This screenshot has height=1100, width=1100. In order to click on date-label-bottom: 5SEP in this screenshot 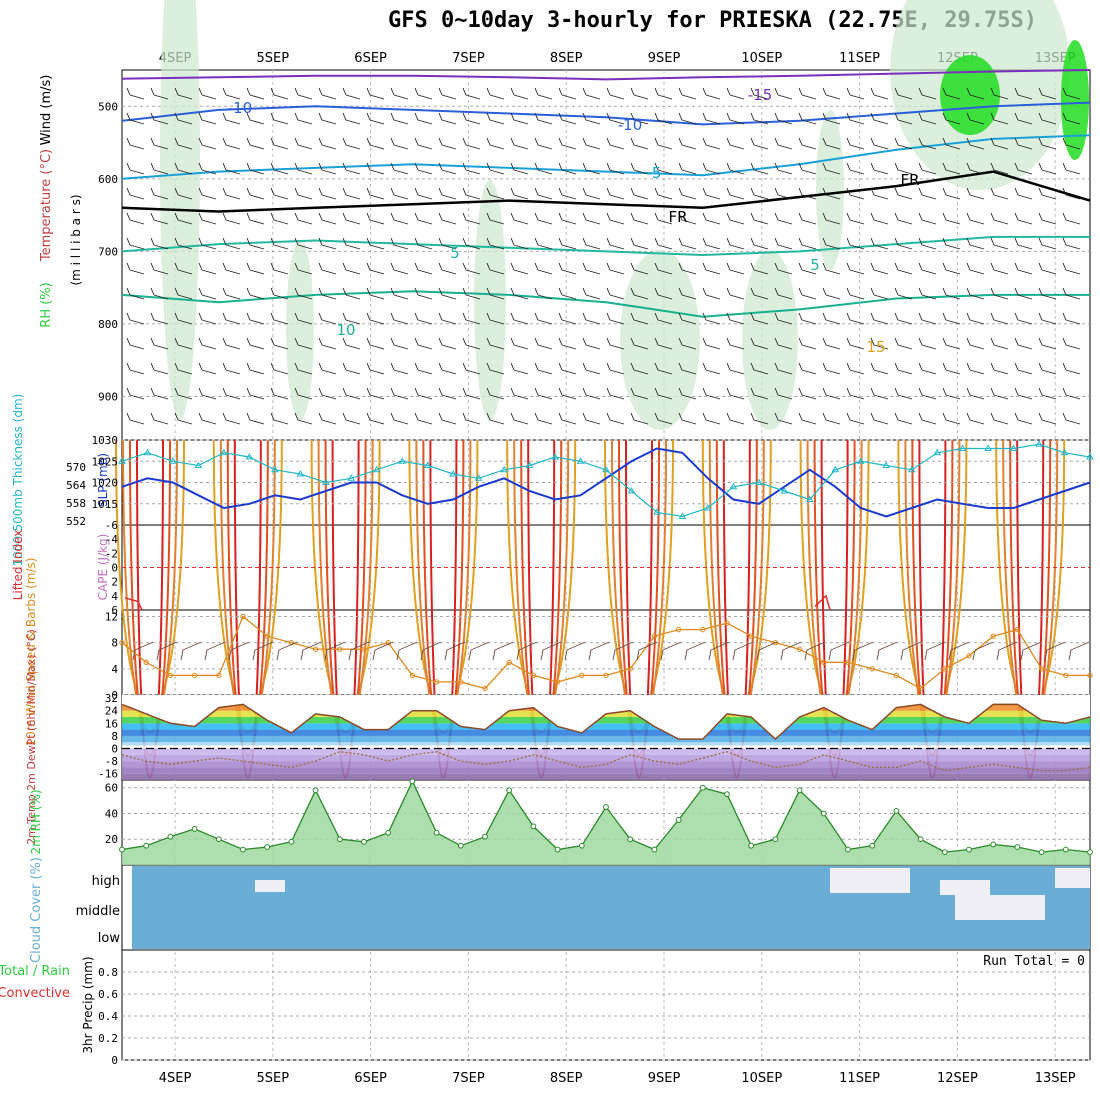, I will do `click(273, 1078)`.